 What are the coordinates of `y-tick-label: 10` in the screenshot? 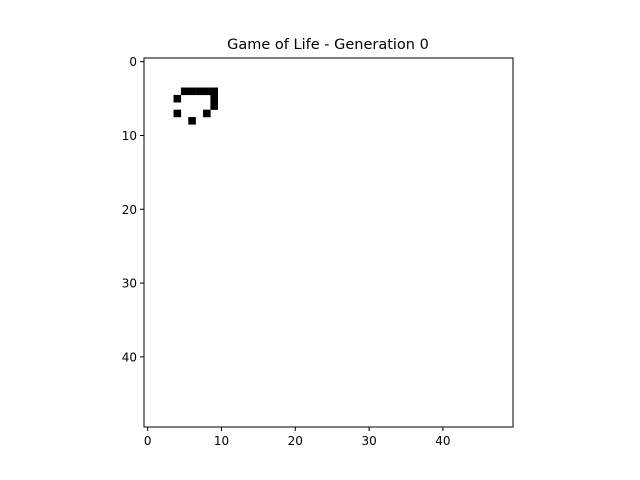 It's located at (129, 136).